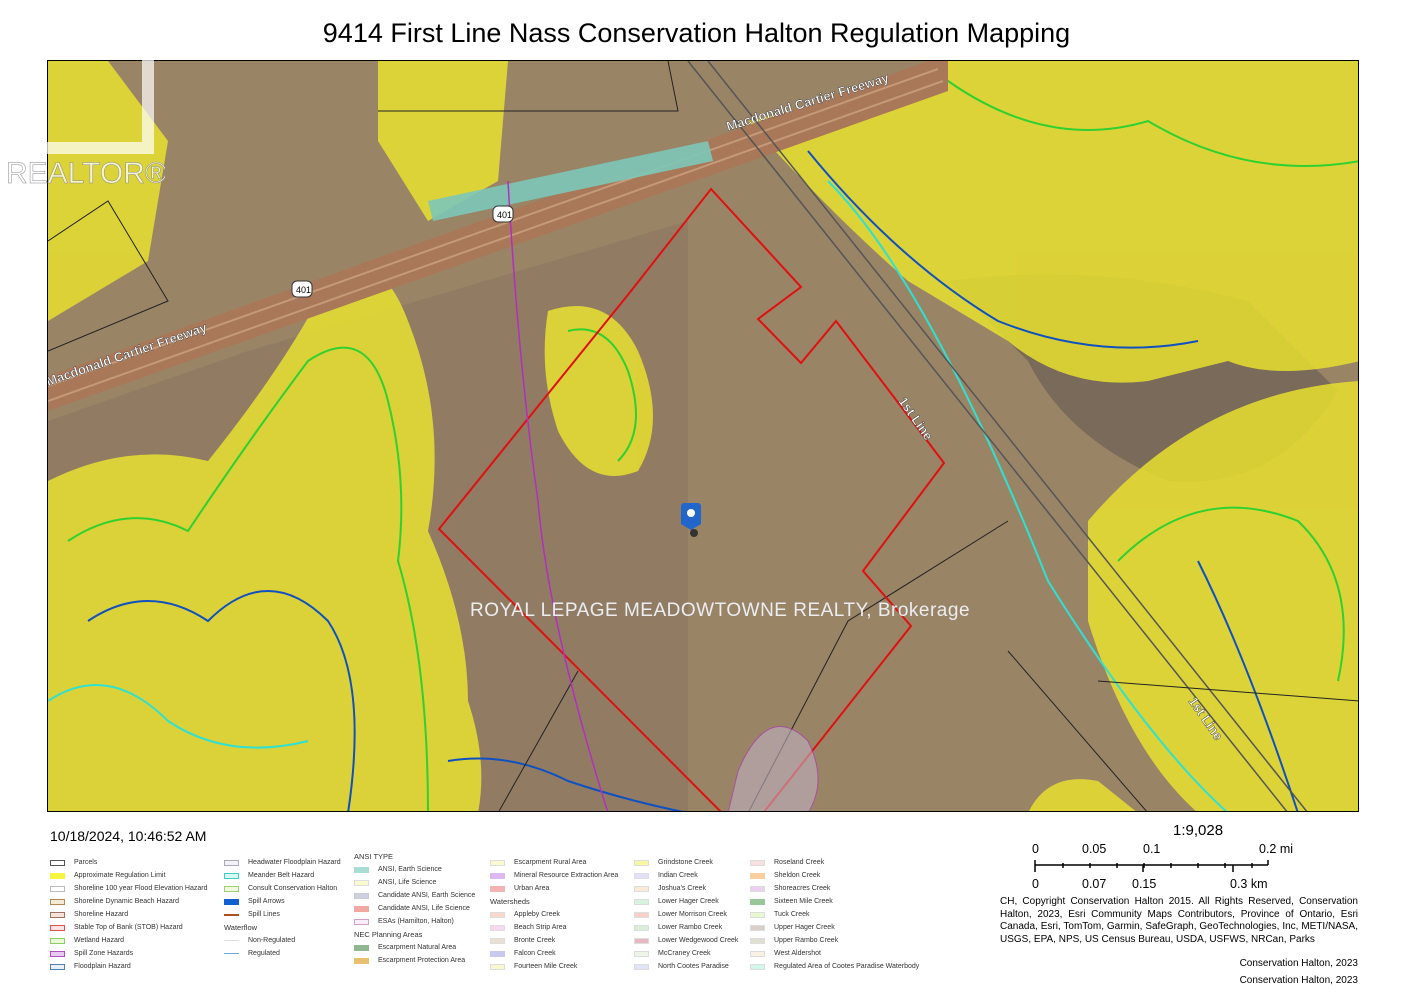 The height and width of the screenshot is (992, 1403). I want to click on legend-label: West Aldershot, so click(797, 953).